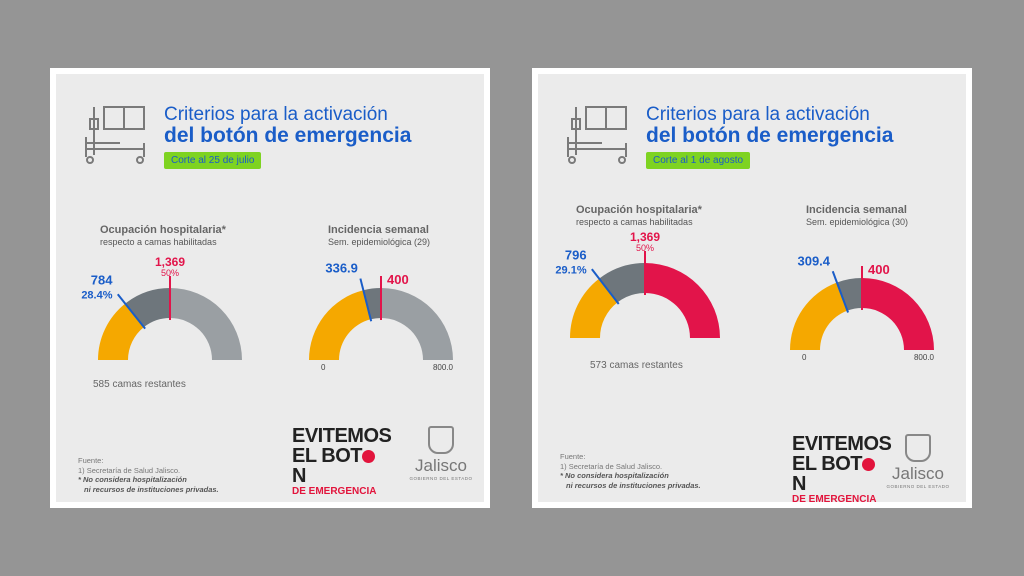 This screenshot has height=576, width=1024. Describe the element at coordinates (813, 260) in the screenshot. I see `value-label: 309.4` at that location.